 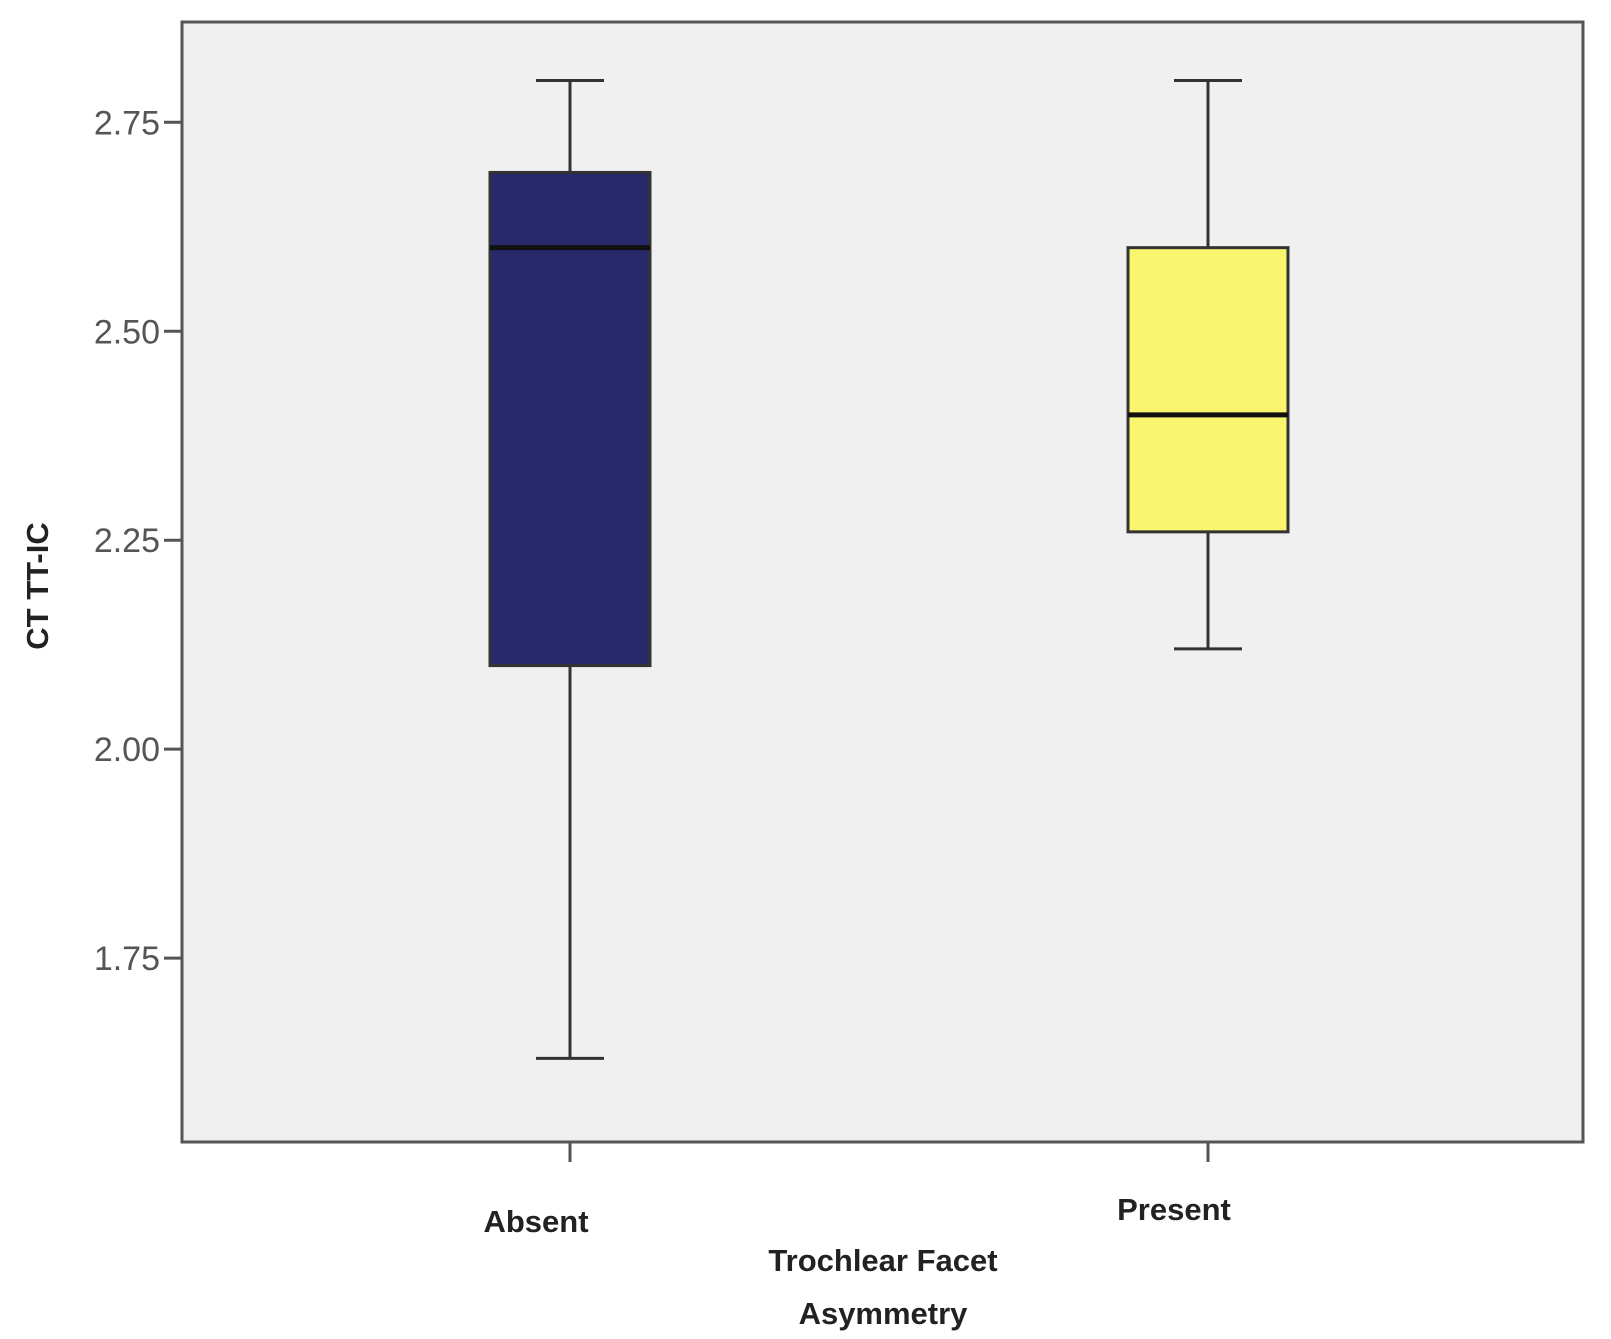 I want to click on y-axis-ticks: 1.75 2.00 2.25 2.50 2.75, so click(x=138, y=541).